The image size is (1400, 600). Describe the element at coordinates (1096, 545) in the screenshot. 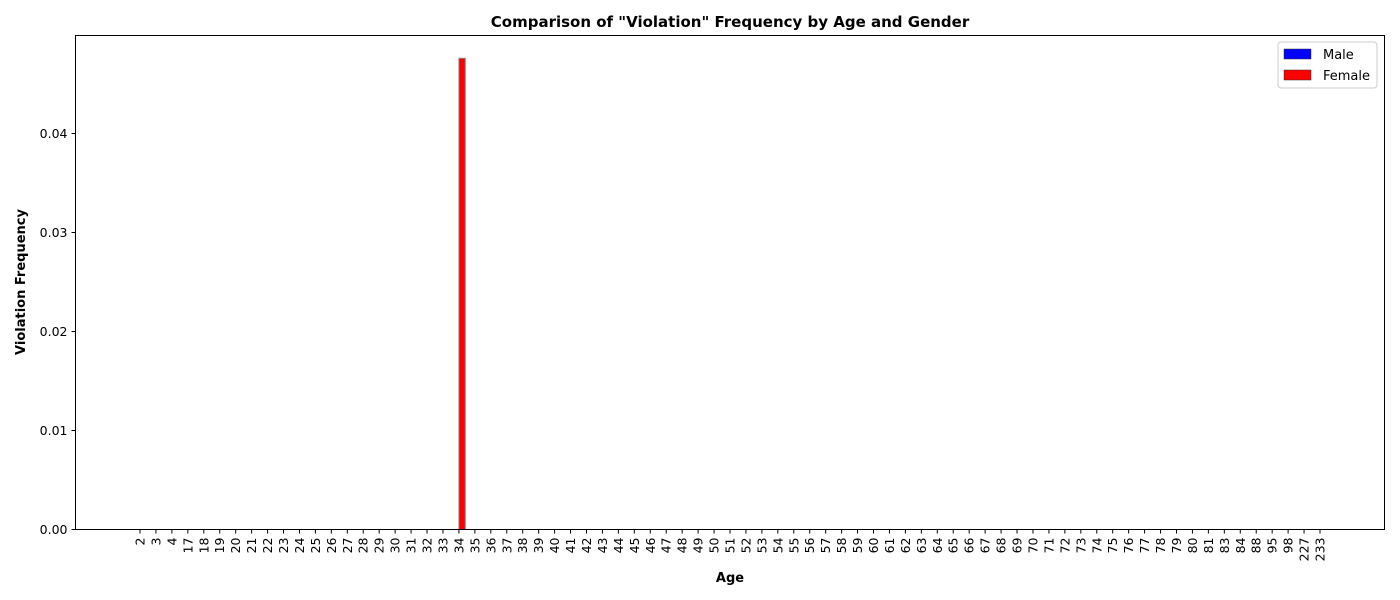

I see `x-tick-label: 74` at that location.